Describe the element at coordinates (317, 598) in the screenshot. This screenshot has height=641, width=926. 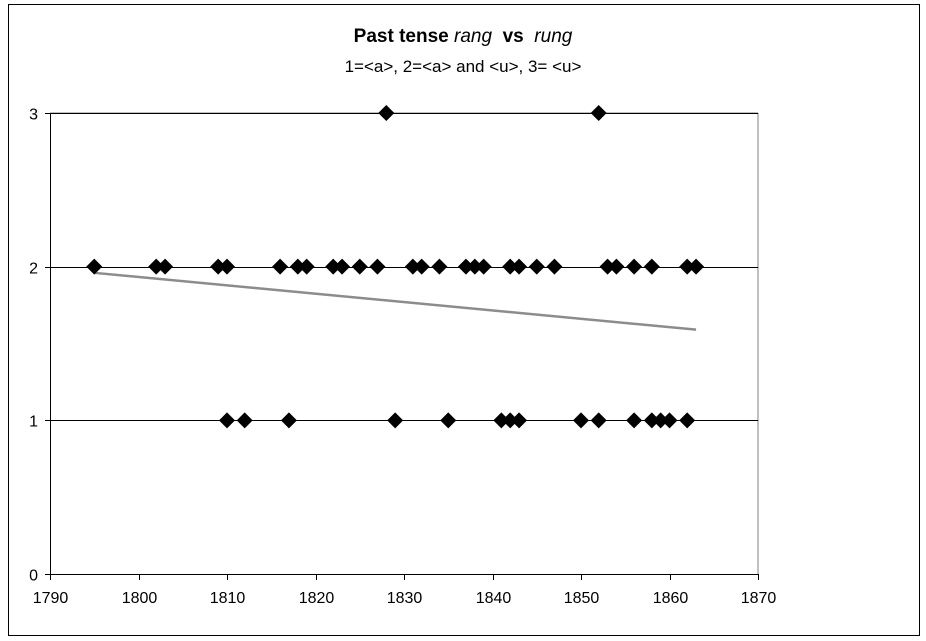
I see `x-tick-label-1820: 1820` at that location.